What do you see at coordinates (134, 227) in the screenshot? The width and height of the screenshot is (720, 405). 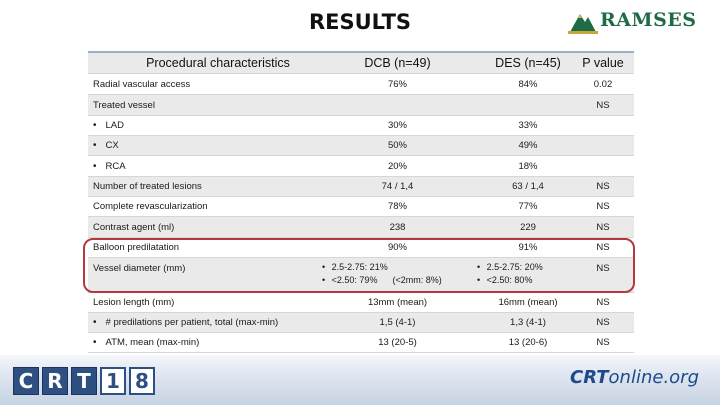 I see `row-label: Contrast agent (ml)` at bounding box center [134, 227].